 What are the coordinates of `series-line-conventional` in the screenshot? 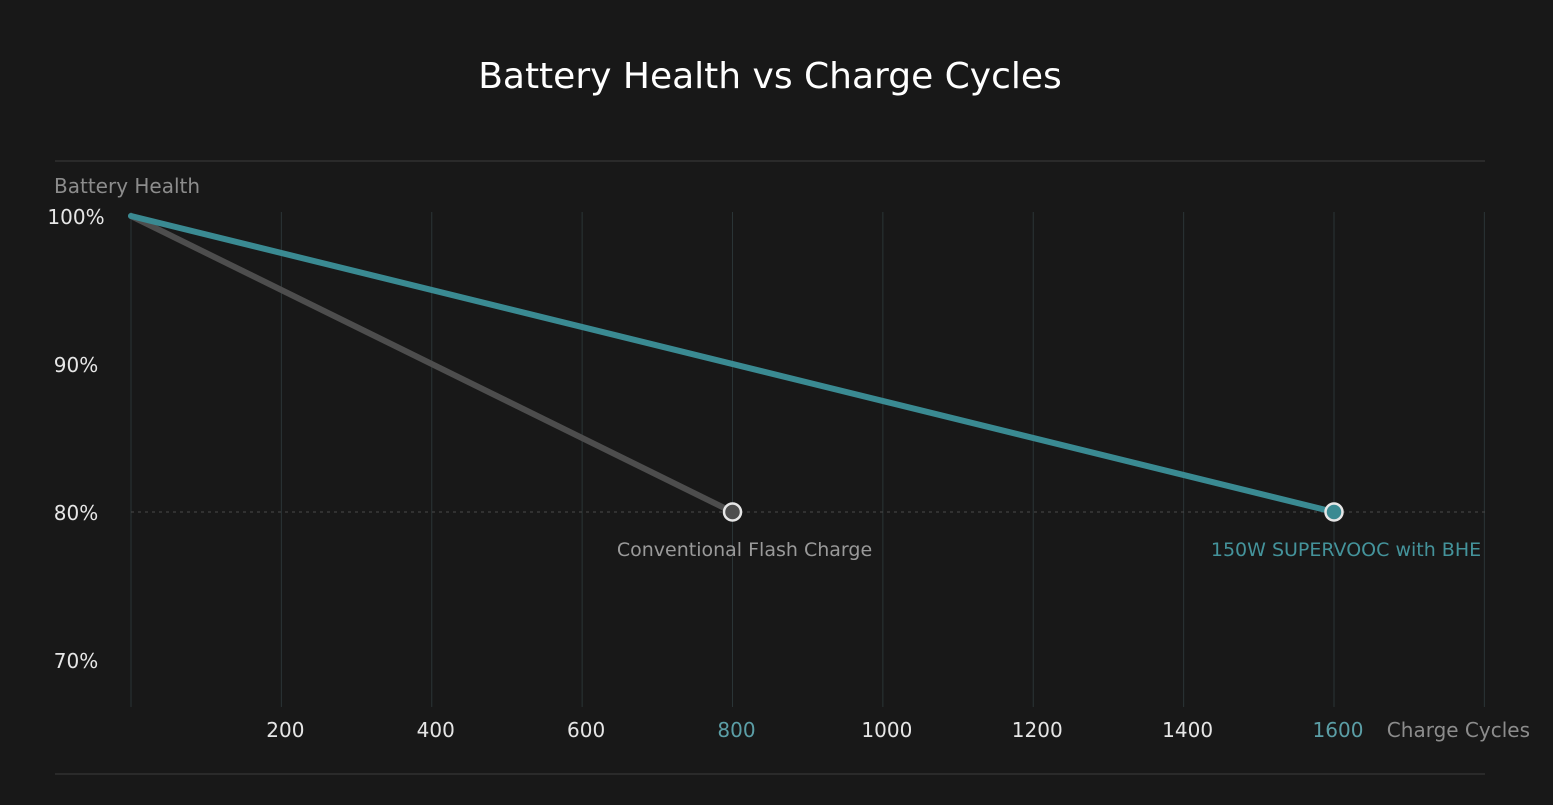 It's located at (432, 364).